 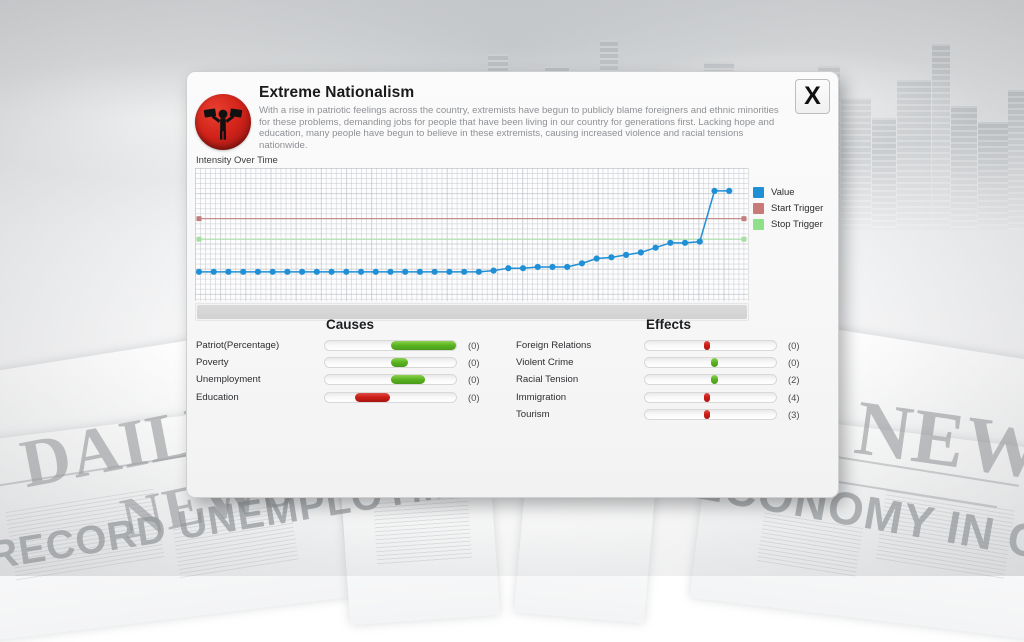 I want to click on legend-item: Start Trigger, so click(x=788, y=208).